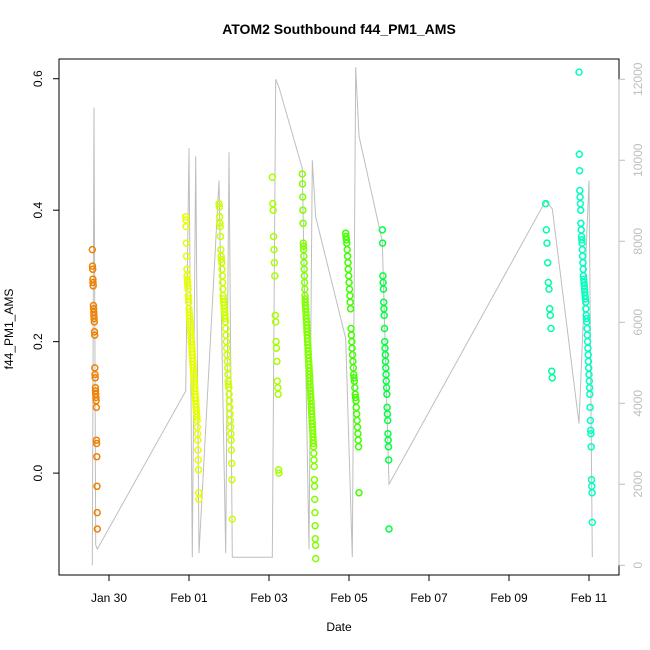  Describe the element at coordinates (38, 210) in the screenshot. I see `y-tick-label: 0.4` at that location.